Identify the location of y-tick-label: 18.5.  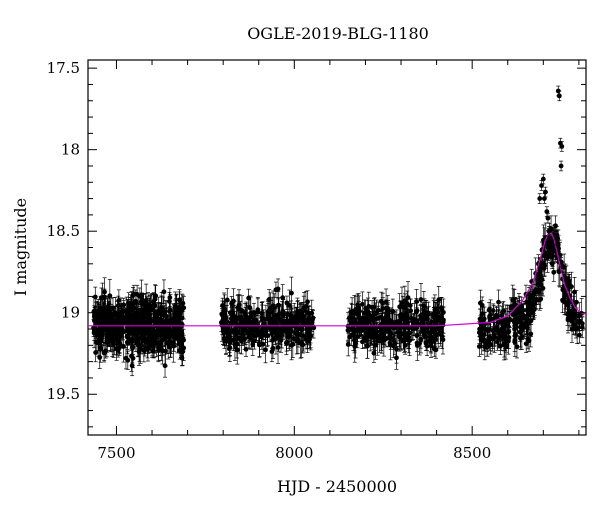
(63, 231).